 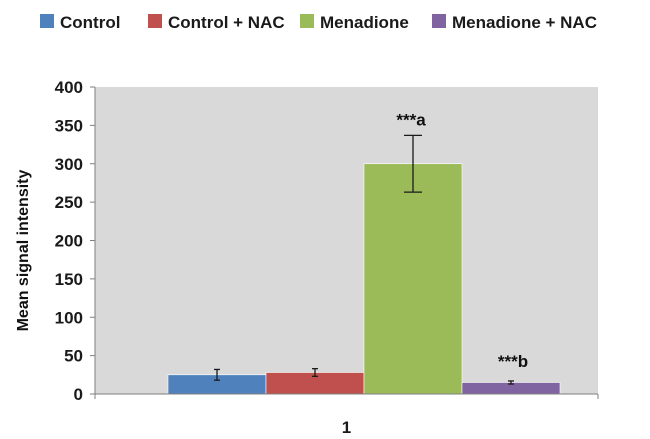 What do you see at coordinates (346, 426) in the screenshot?
I see `x-tick-label: 1` at bounding box center [346, 426].